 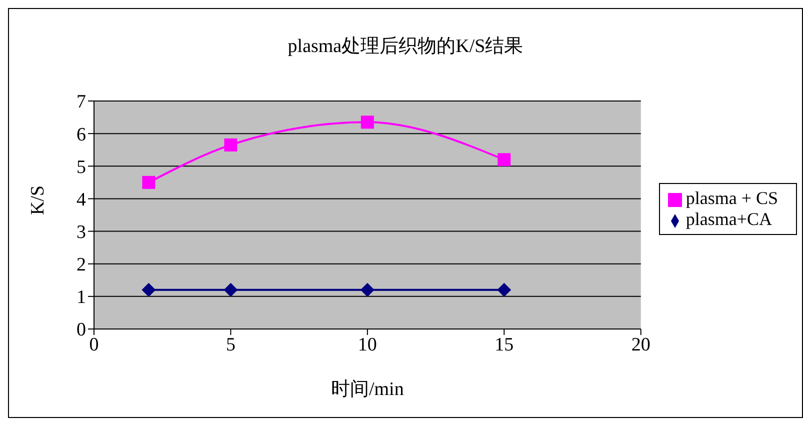 What do you see at coordinates (231, 345) in the screenshot?
I see `x-tick-label: 5` at bounding box center [231, 345].